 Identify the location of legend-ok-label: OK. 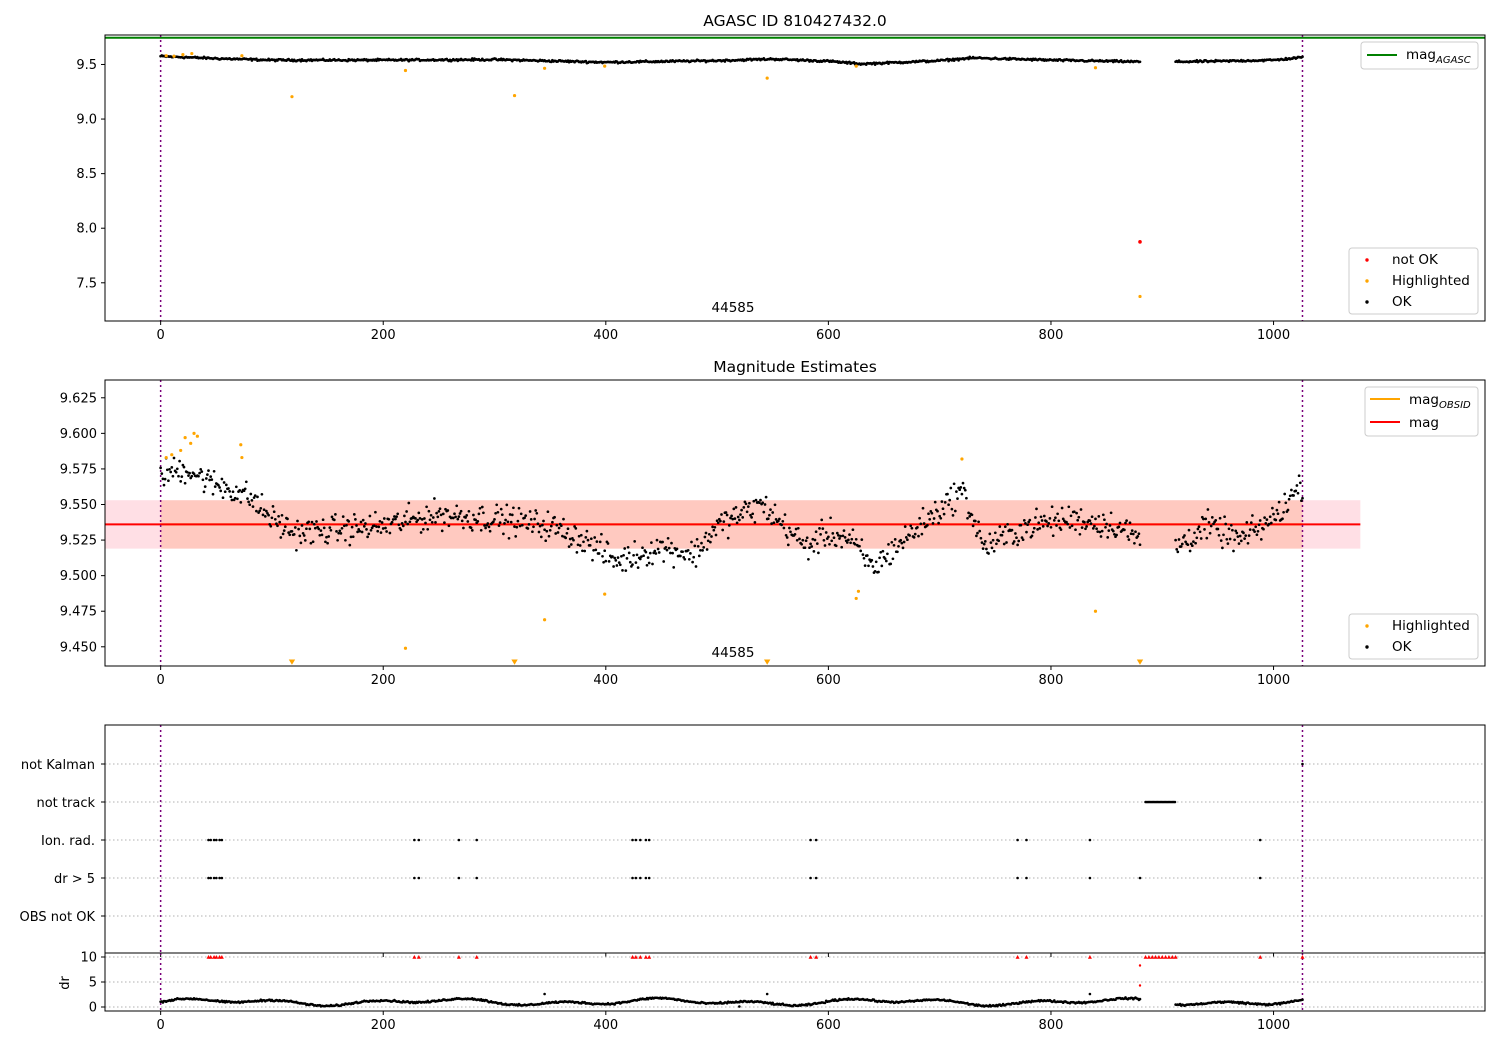
(1402, 302).